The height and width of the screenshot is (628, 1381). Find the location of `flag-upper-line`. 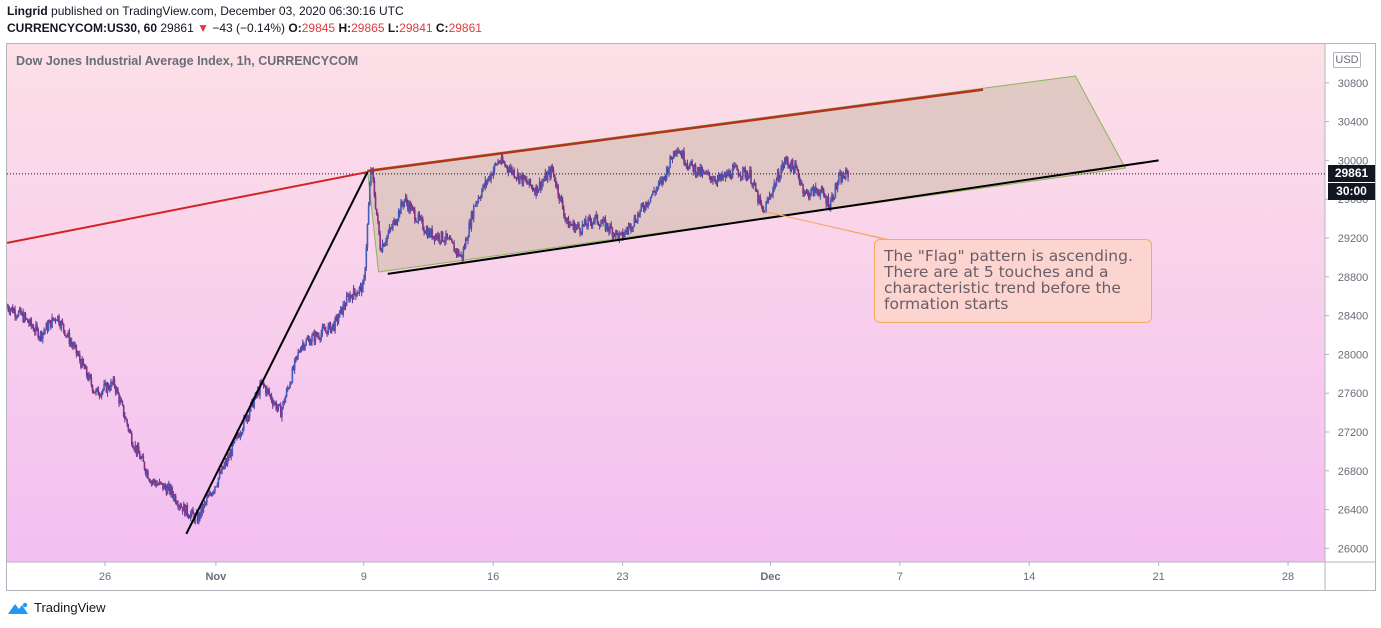

flag-upper-line is located at coordinates (675, 130).